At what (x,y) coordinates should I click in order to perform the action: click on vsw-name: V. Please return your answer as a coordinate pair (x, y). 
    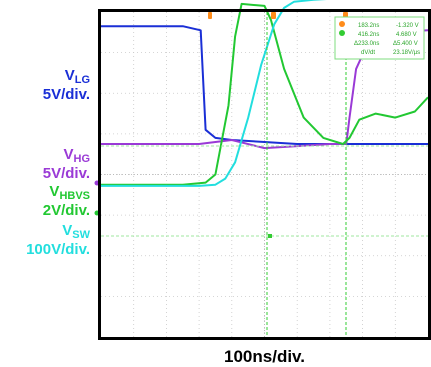
    Looking at the image, I should click on (67, 230).